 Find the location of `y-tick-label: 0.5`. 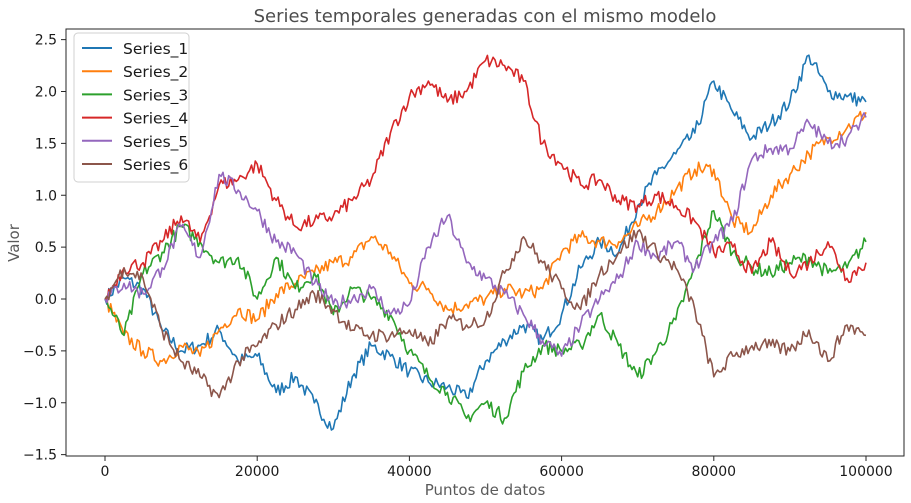

y-tick-label: 0.5 is located at coordinates (46, 248).